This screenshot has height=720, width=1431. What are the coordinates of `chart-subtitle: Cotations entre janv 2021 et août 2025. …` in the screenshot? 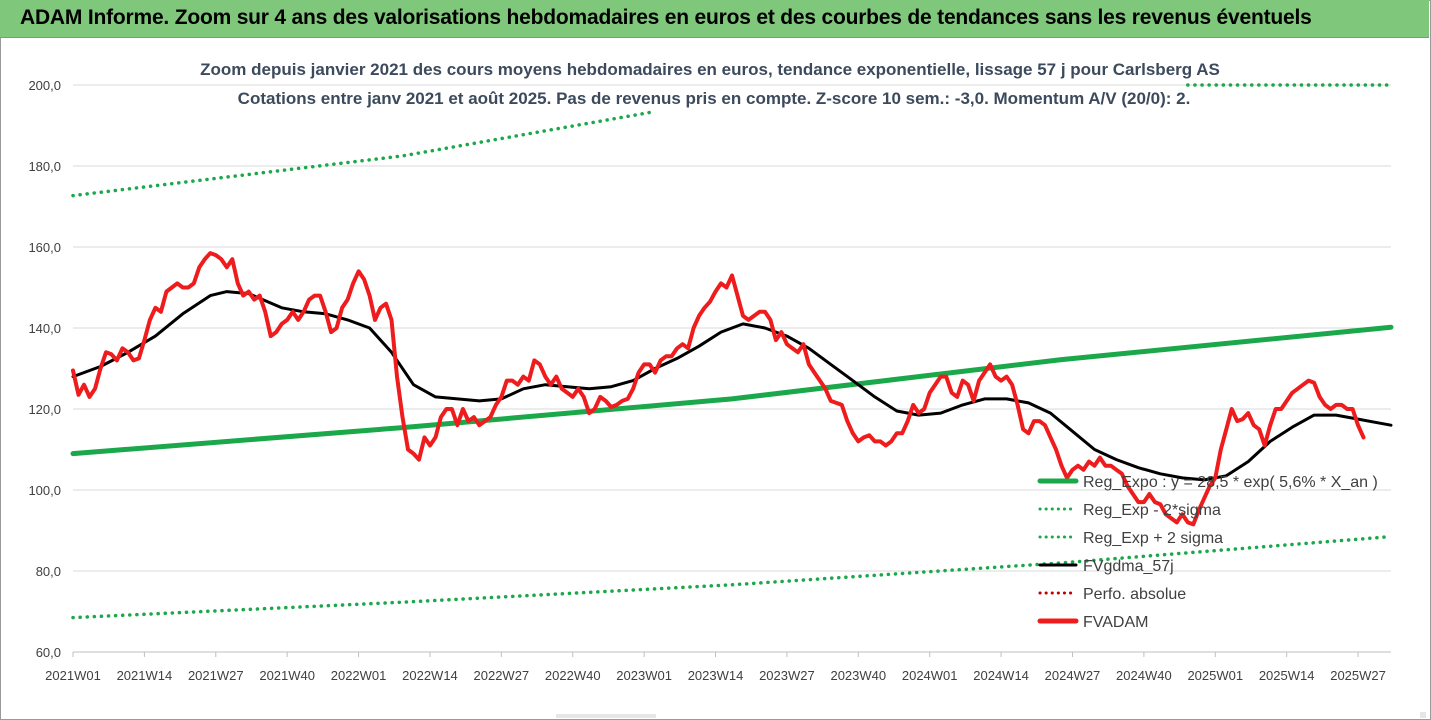 It's located at (714, 98).